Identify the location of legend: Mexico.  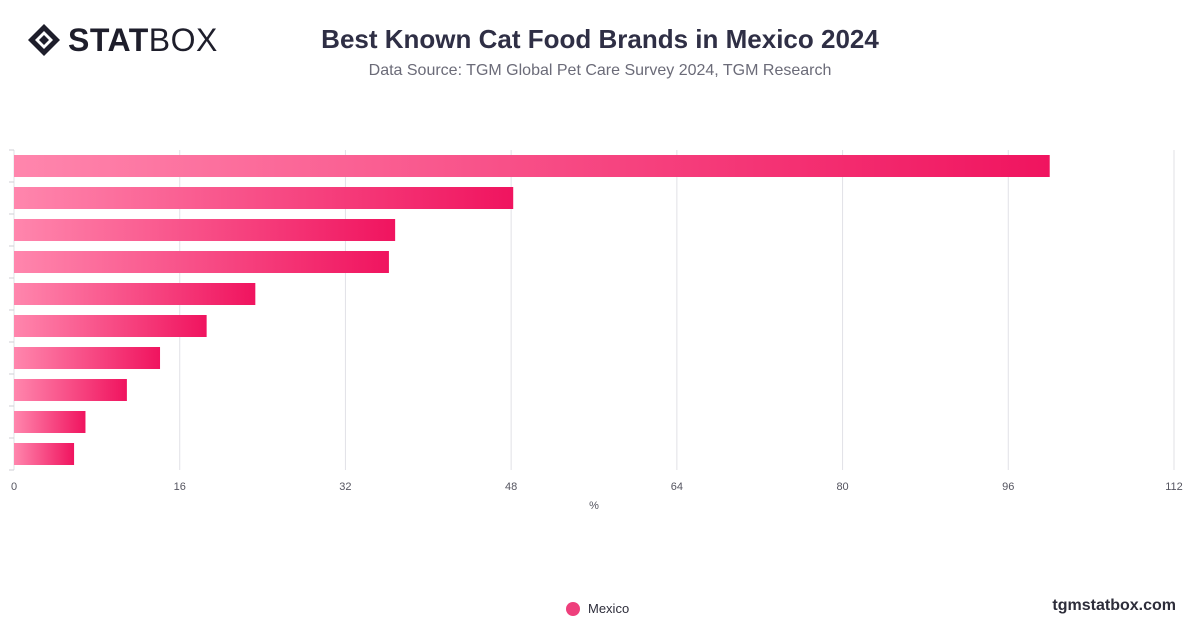
(597, 608).